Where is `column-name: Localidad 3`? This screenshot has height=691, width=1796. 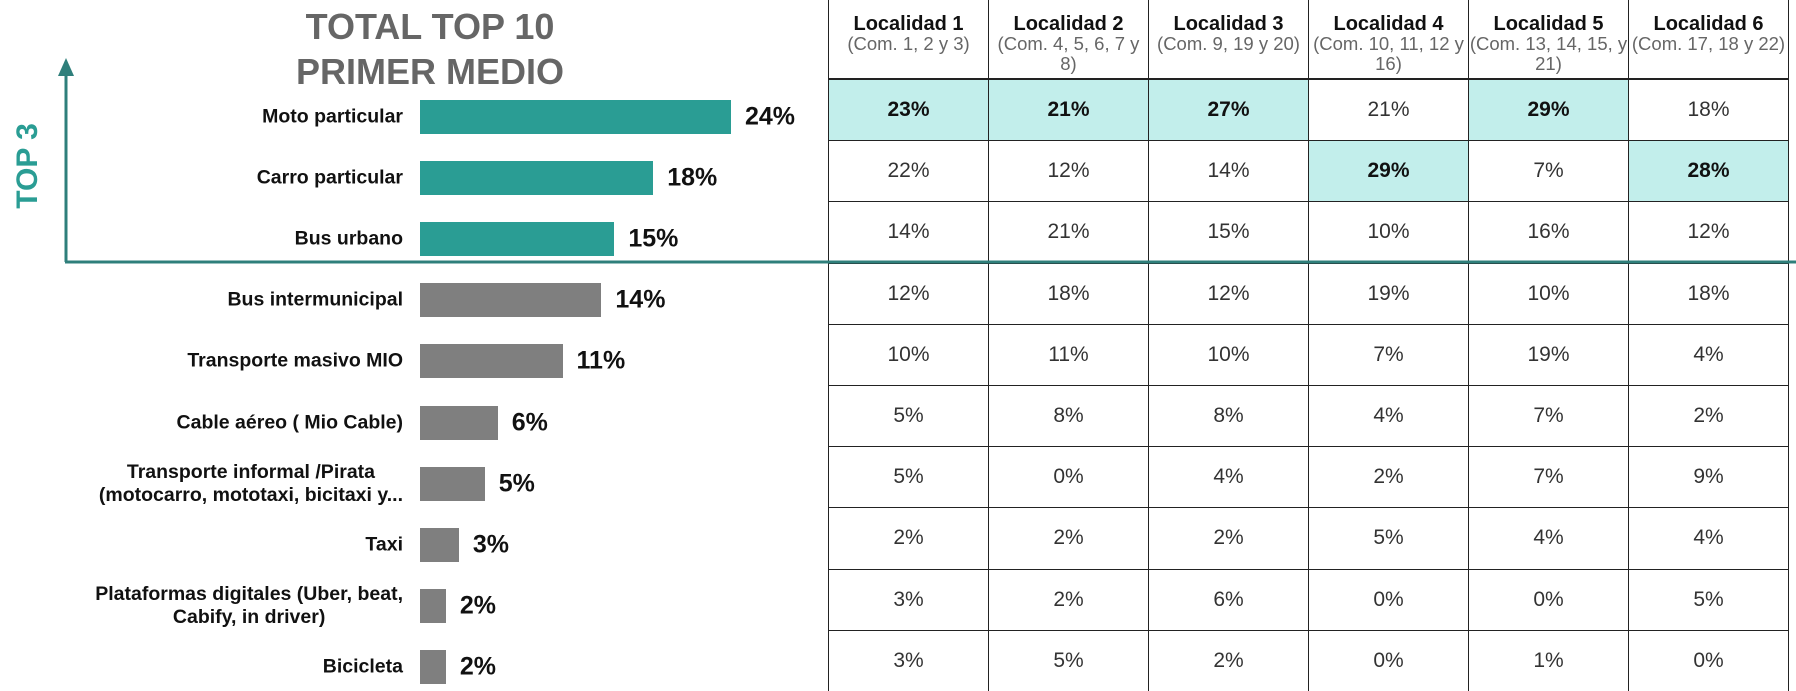 column-name: Localidad 3 is located at coordinates (1228, 24).